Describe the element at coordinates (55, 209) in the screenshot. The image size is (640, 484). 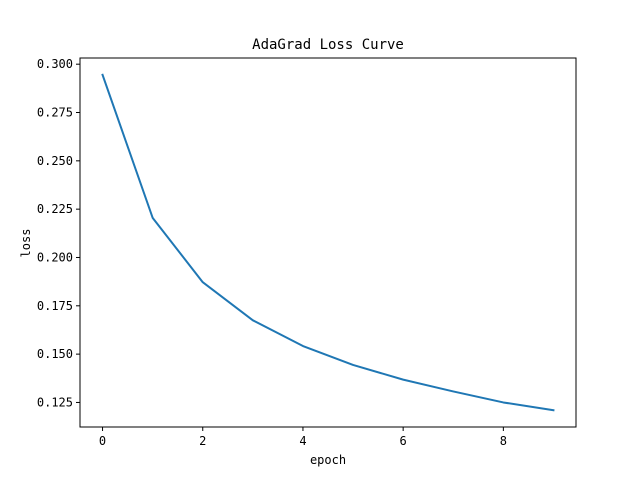
I see `y-tick-label: 0.225` at that location.